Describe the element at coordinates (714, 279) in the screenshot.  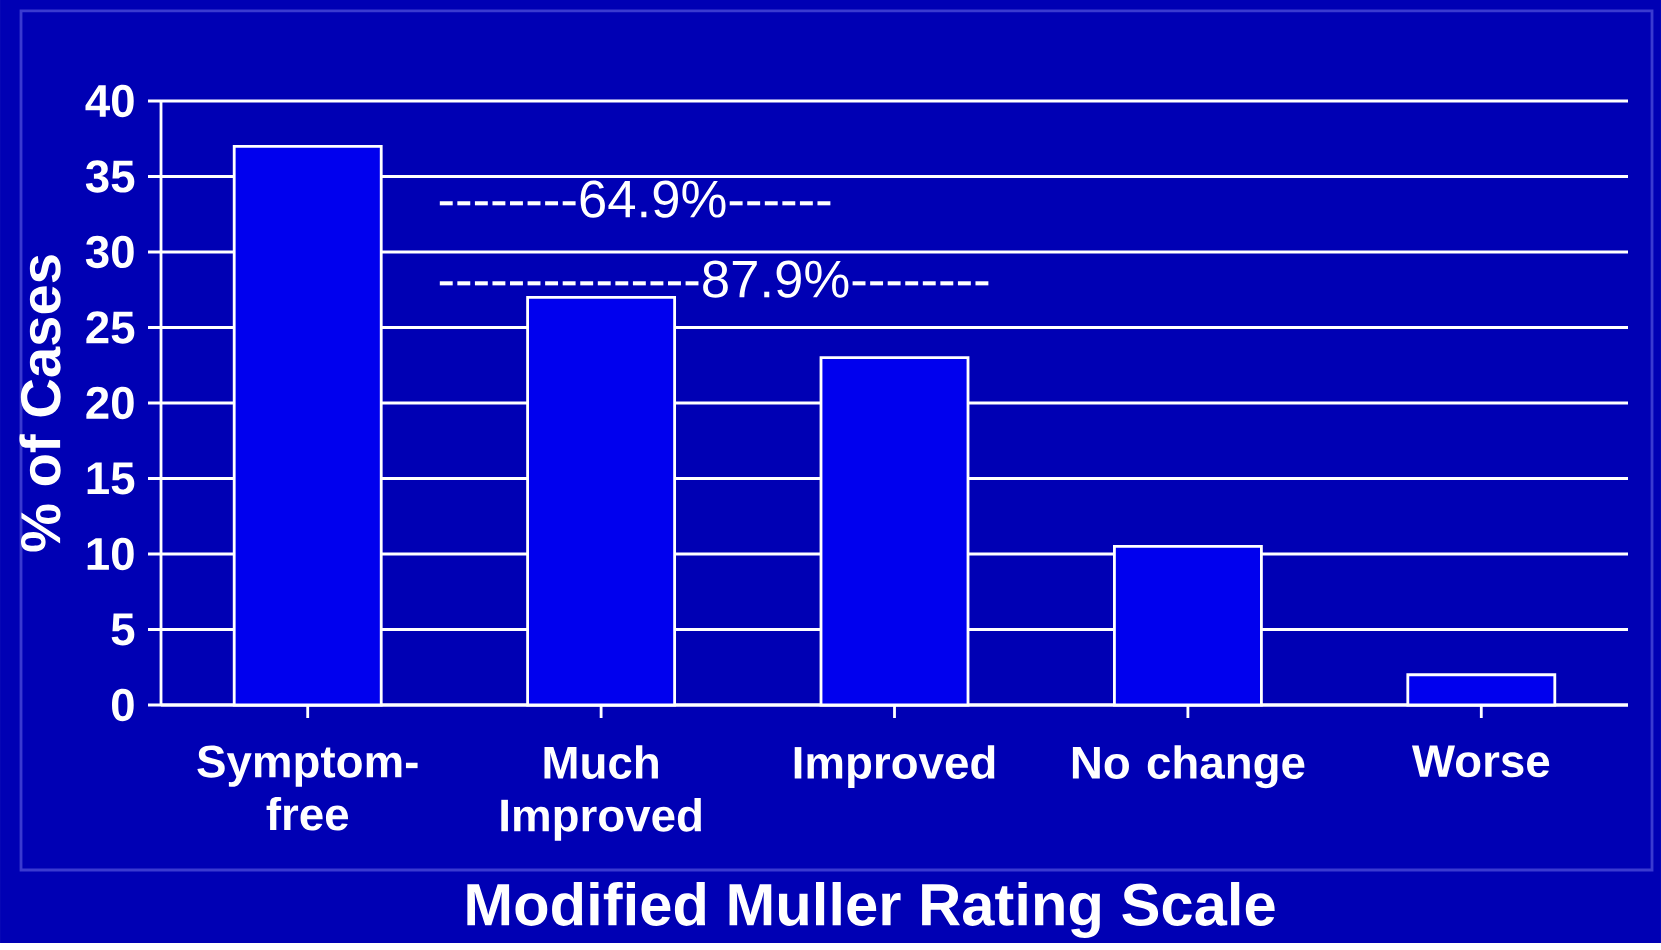
I see `annotation: ---------------87.9%--------` at that location.